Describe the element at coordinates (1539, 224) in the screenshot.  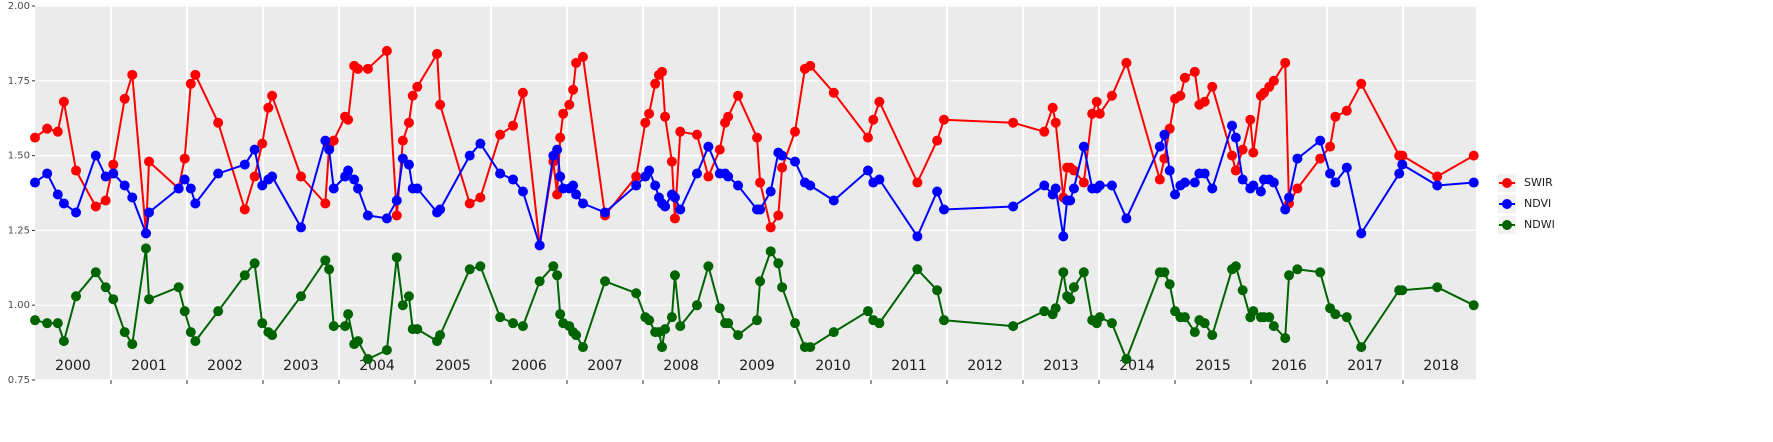
I see `legend-label: NDWI` at that location.